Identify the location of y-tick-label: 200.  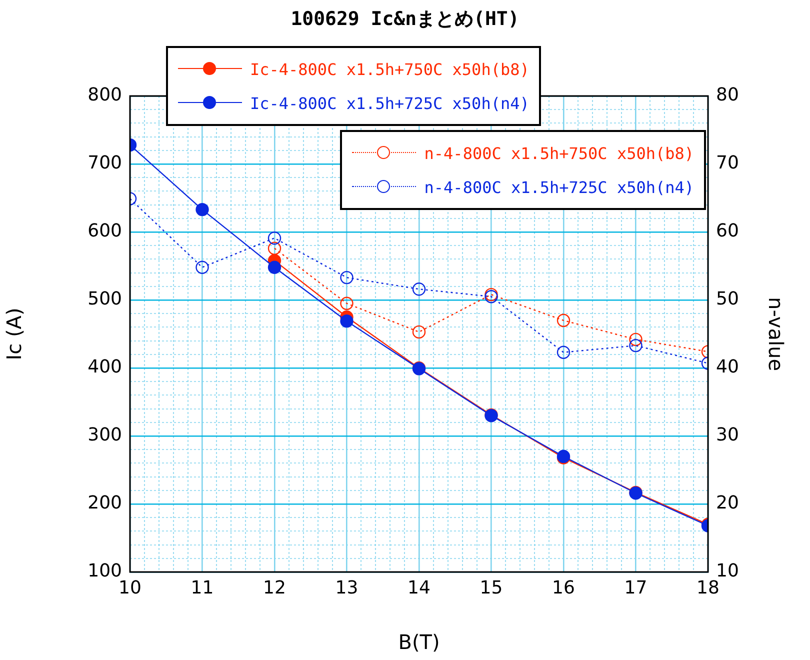
(105, 503).